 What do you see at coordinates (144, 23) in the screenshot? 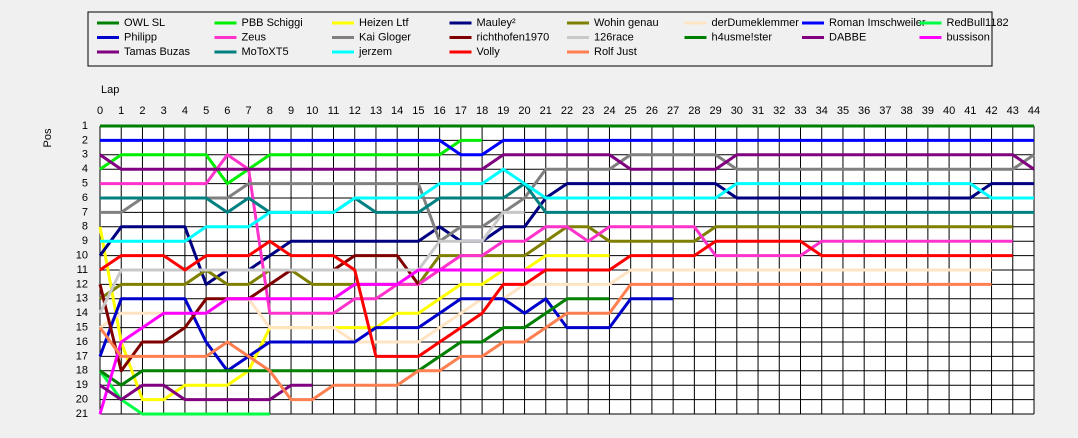
I see `legend-label: OWL SL` at bounding box center [144, 23].